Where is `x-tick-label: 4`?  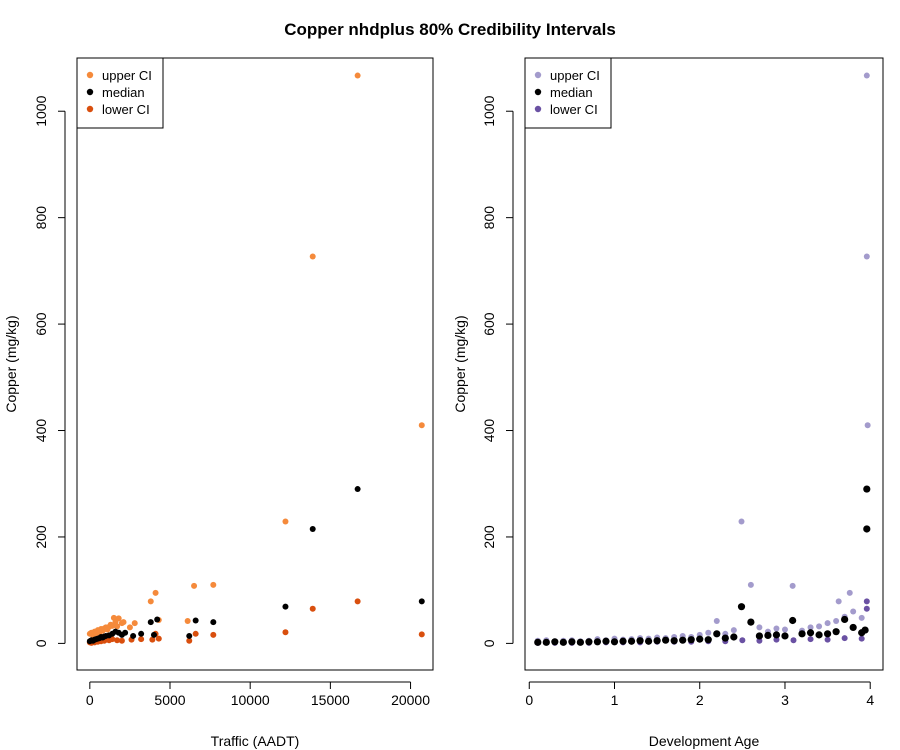 x-tick-label: 4 is located at coordinates (870, 700).